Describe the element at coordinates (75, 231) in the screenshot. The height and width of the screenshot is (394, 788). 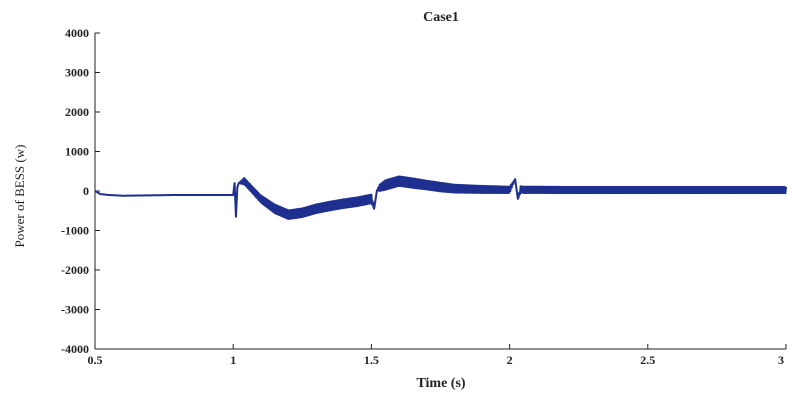
I see `y-tick-label: -1000` at that location.